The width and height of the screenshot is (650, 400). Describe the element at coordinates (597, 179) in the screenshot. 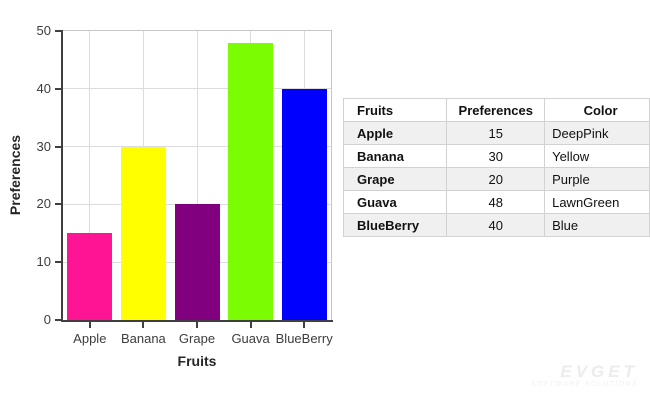

I see `table-cell: Purple` at that location.